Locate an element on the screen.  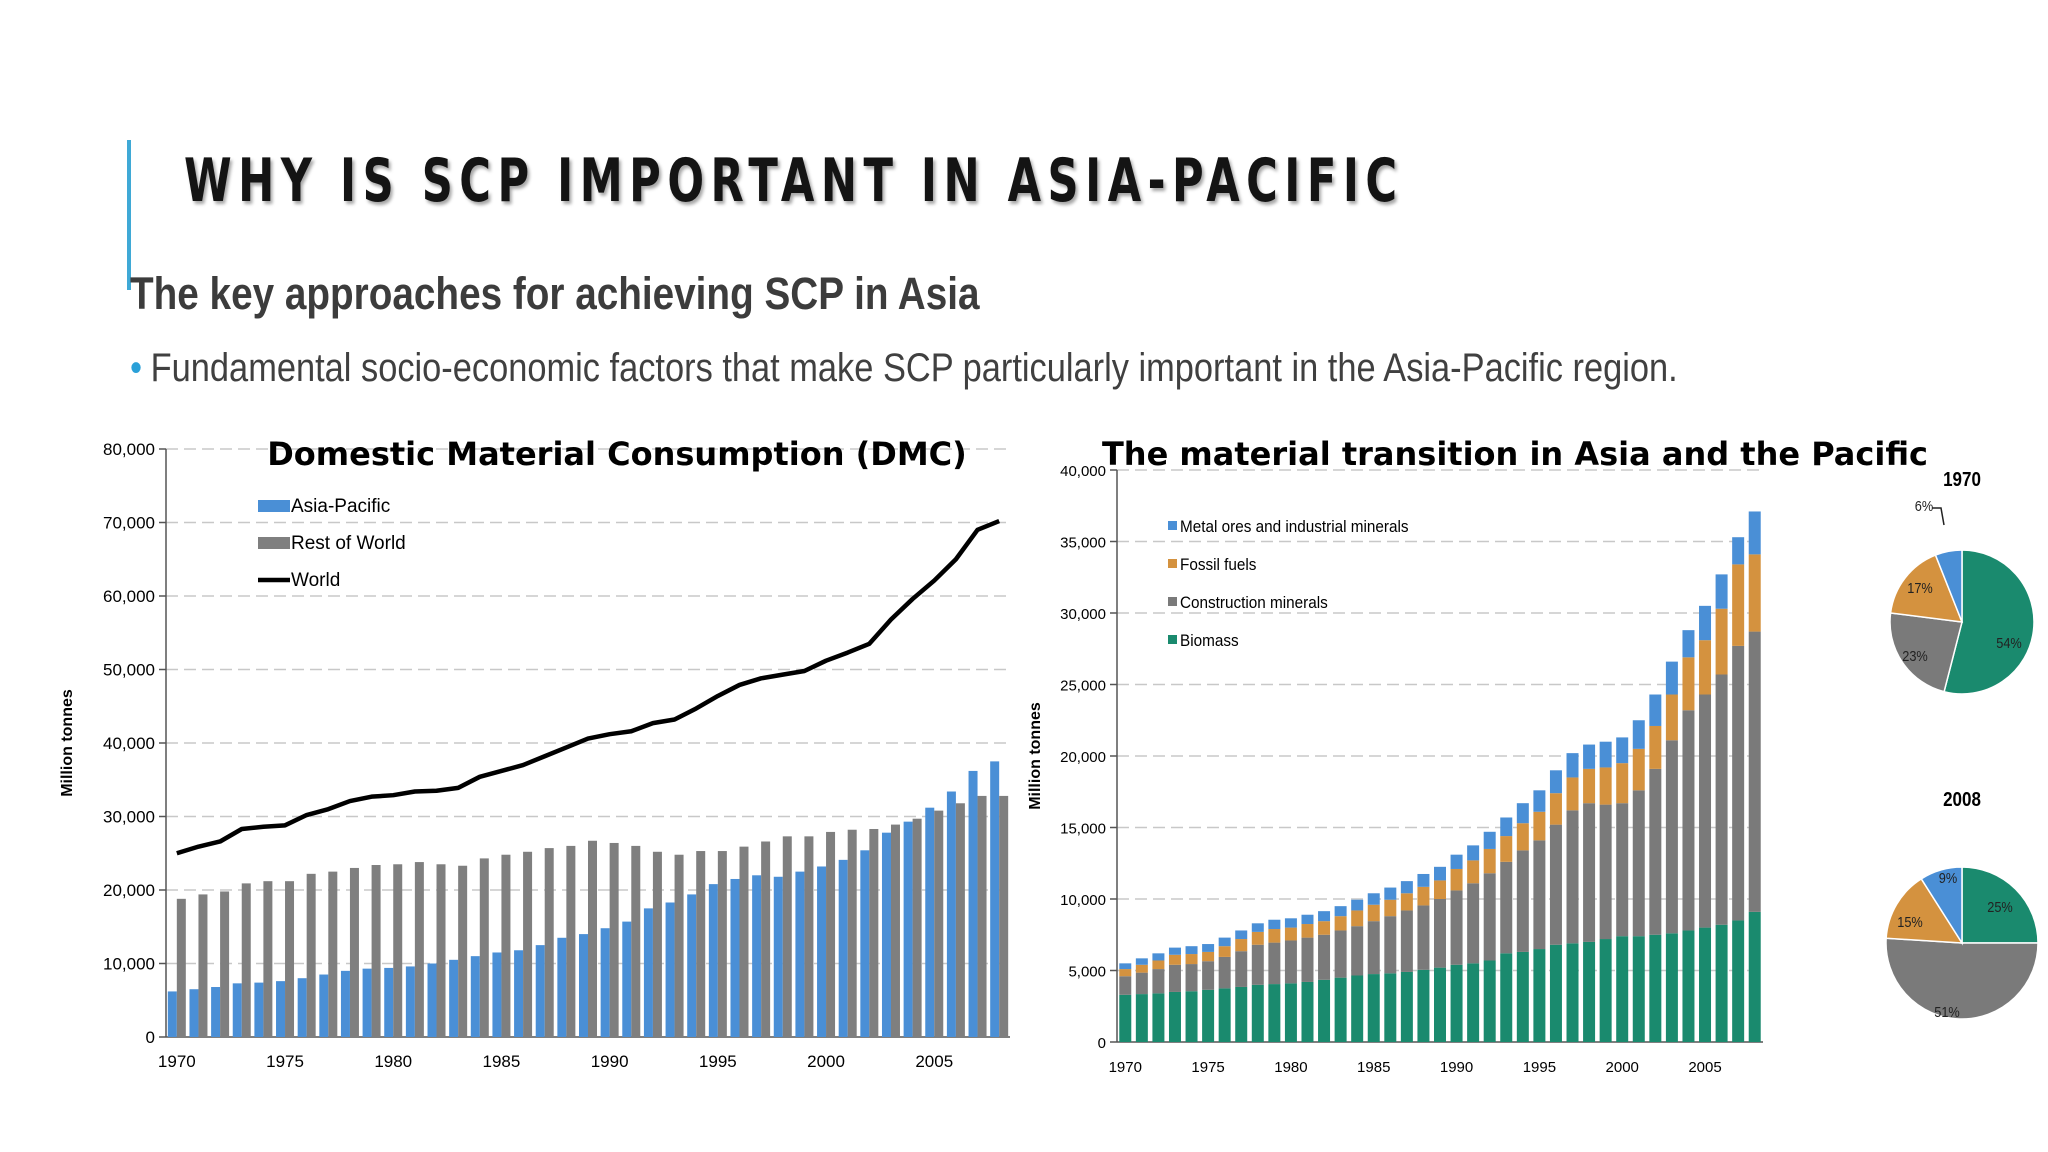
pie-label: 9% is located at coordinates (1948, 877).